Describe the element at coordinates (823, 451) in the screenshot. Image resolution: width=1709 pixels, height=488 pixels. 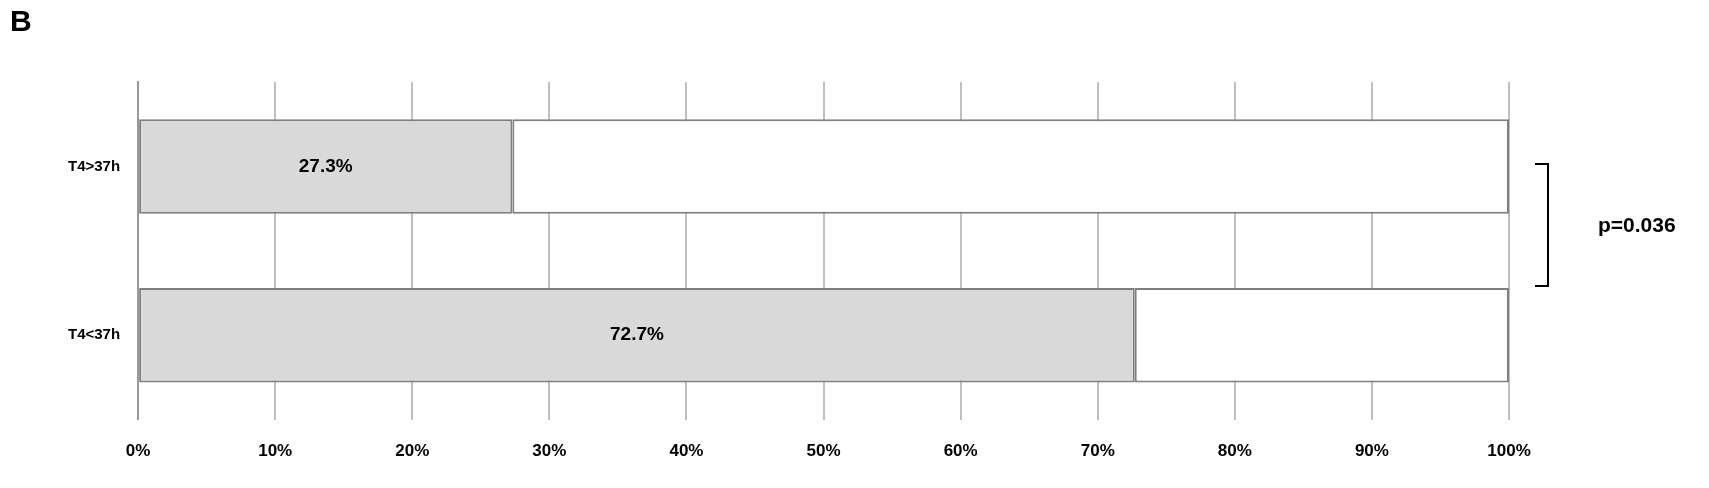
I see `x-tick-label: 50%` at that location.